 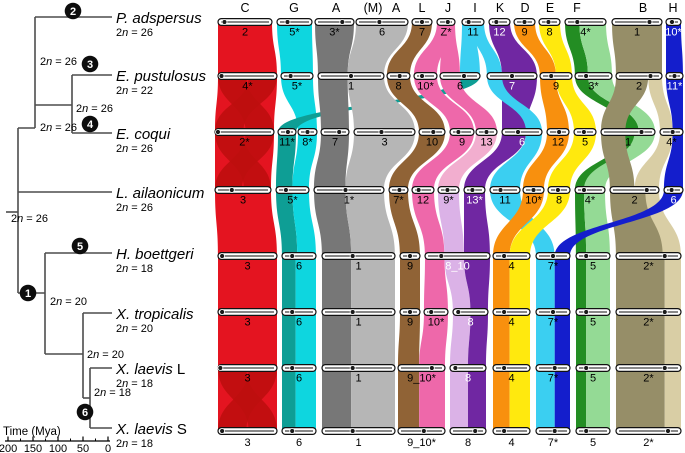 I want to click on species-label: E. pustulosus, so click(x=161, y=76).